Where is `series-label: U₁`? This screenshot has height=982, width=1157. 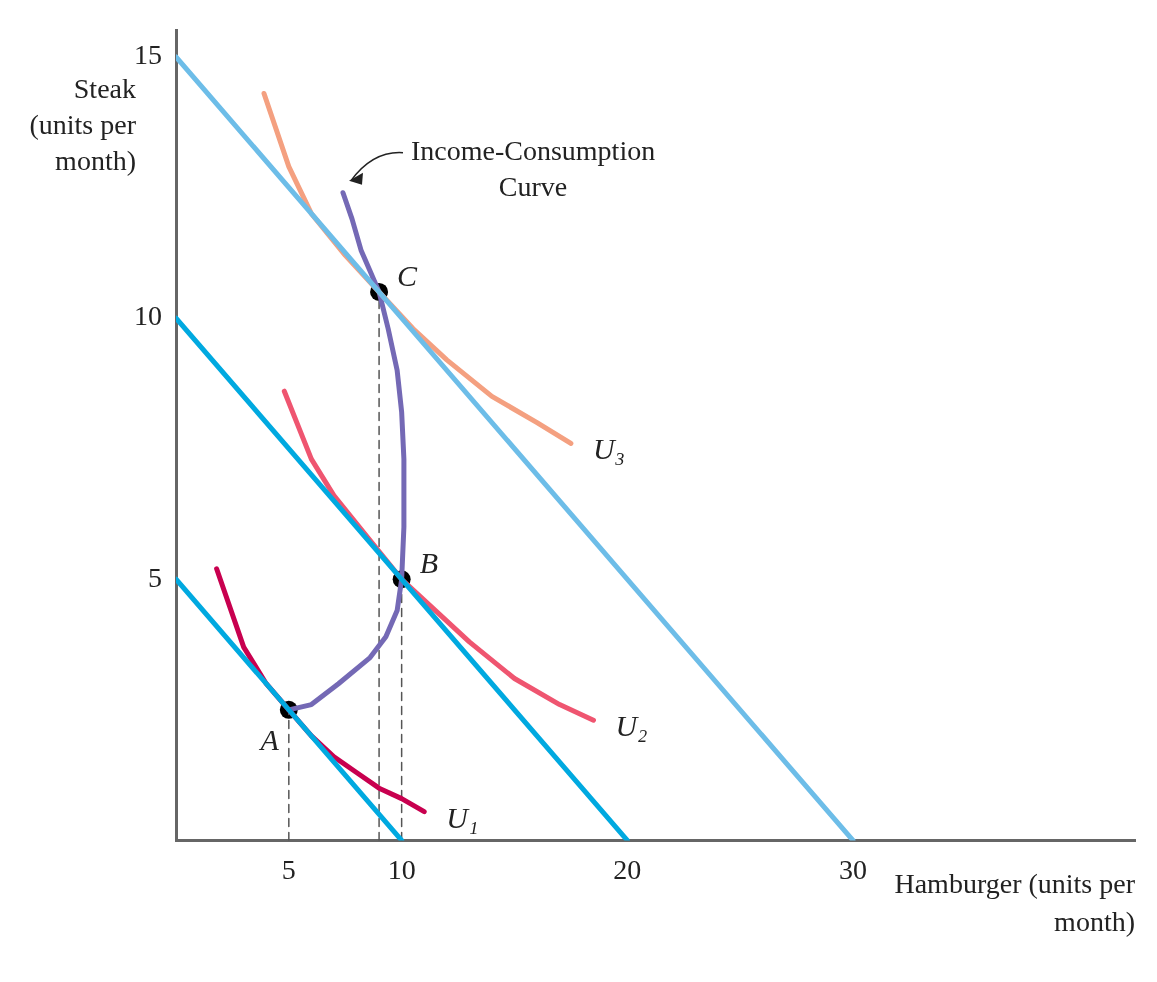
series-label: U₁ is located at coordinates (462, 817).